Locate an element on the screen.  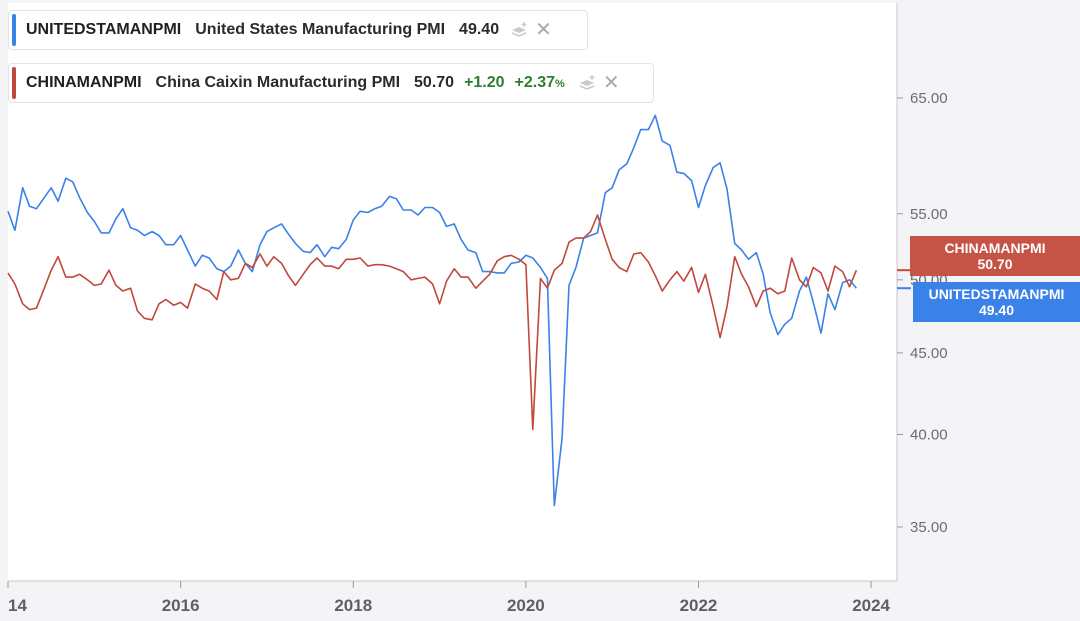
price-tag-china-label: CHINAMANPMI is located at coordinates (995, 248).